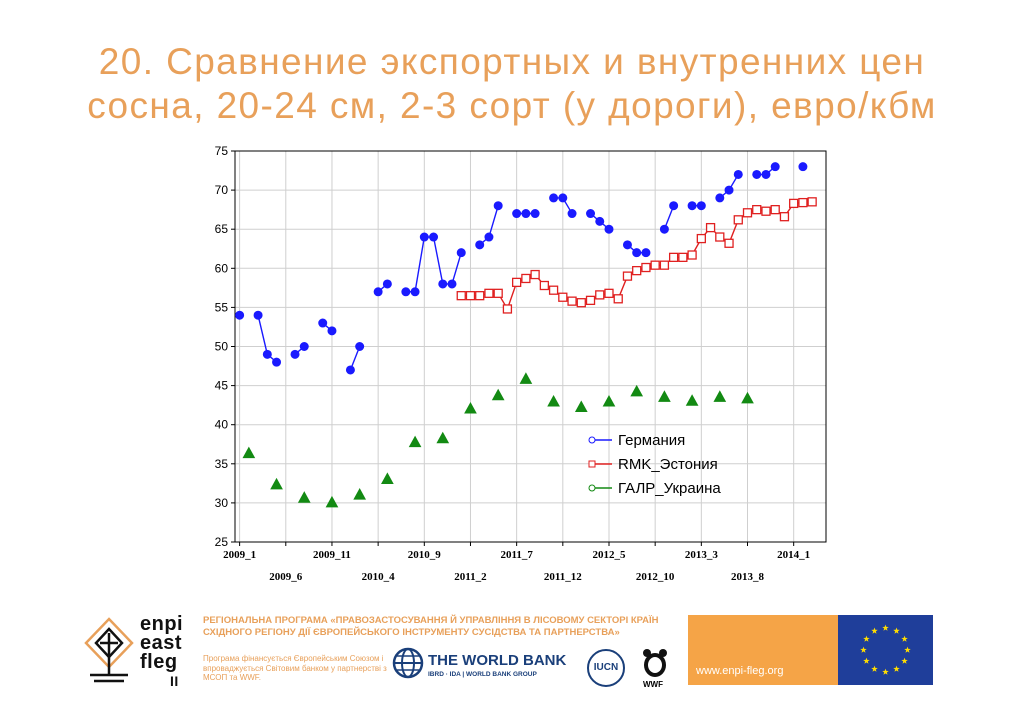 The width and height of the screenshot is (1024, 724). What do you see at coordinates (222, 229) in the screenshot?
I see `y-tick-label: 65` at bounding box center [222, 229].